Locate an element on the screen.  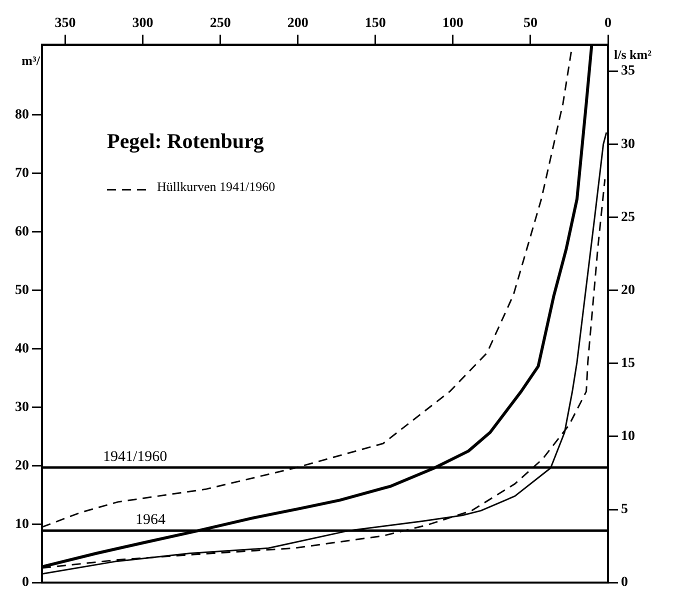
annotation: 1941/1960 is located at coordinates (135, 456).